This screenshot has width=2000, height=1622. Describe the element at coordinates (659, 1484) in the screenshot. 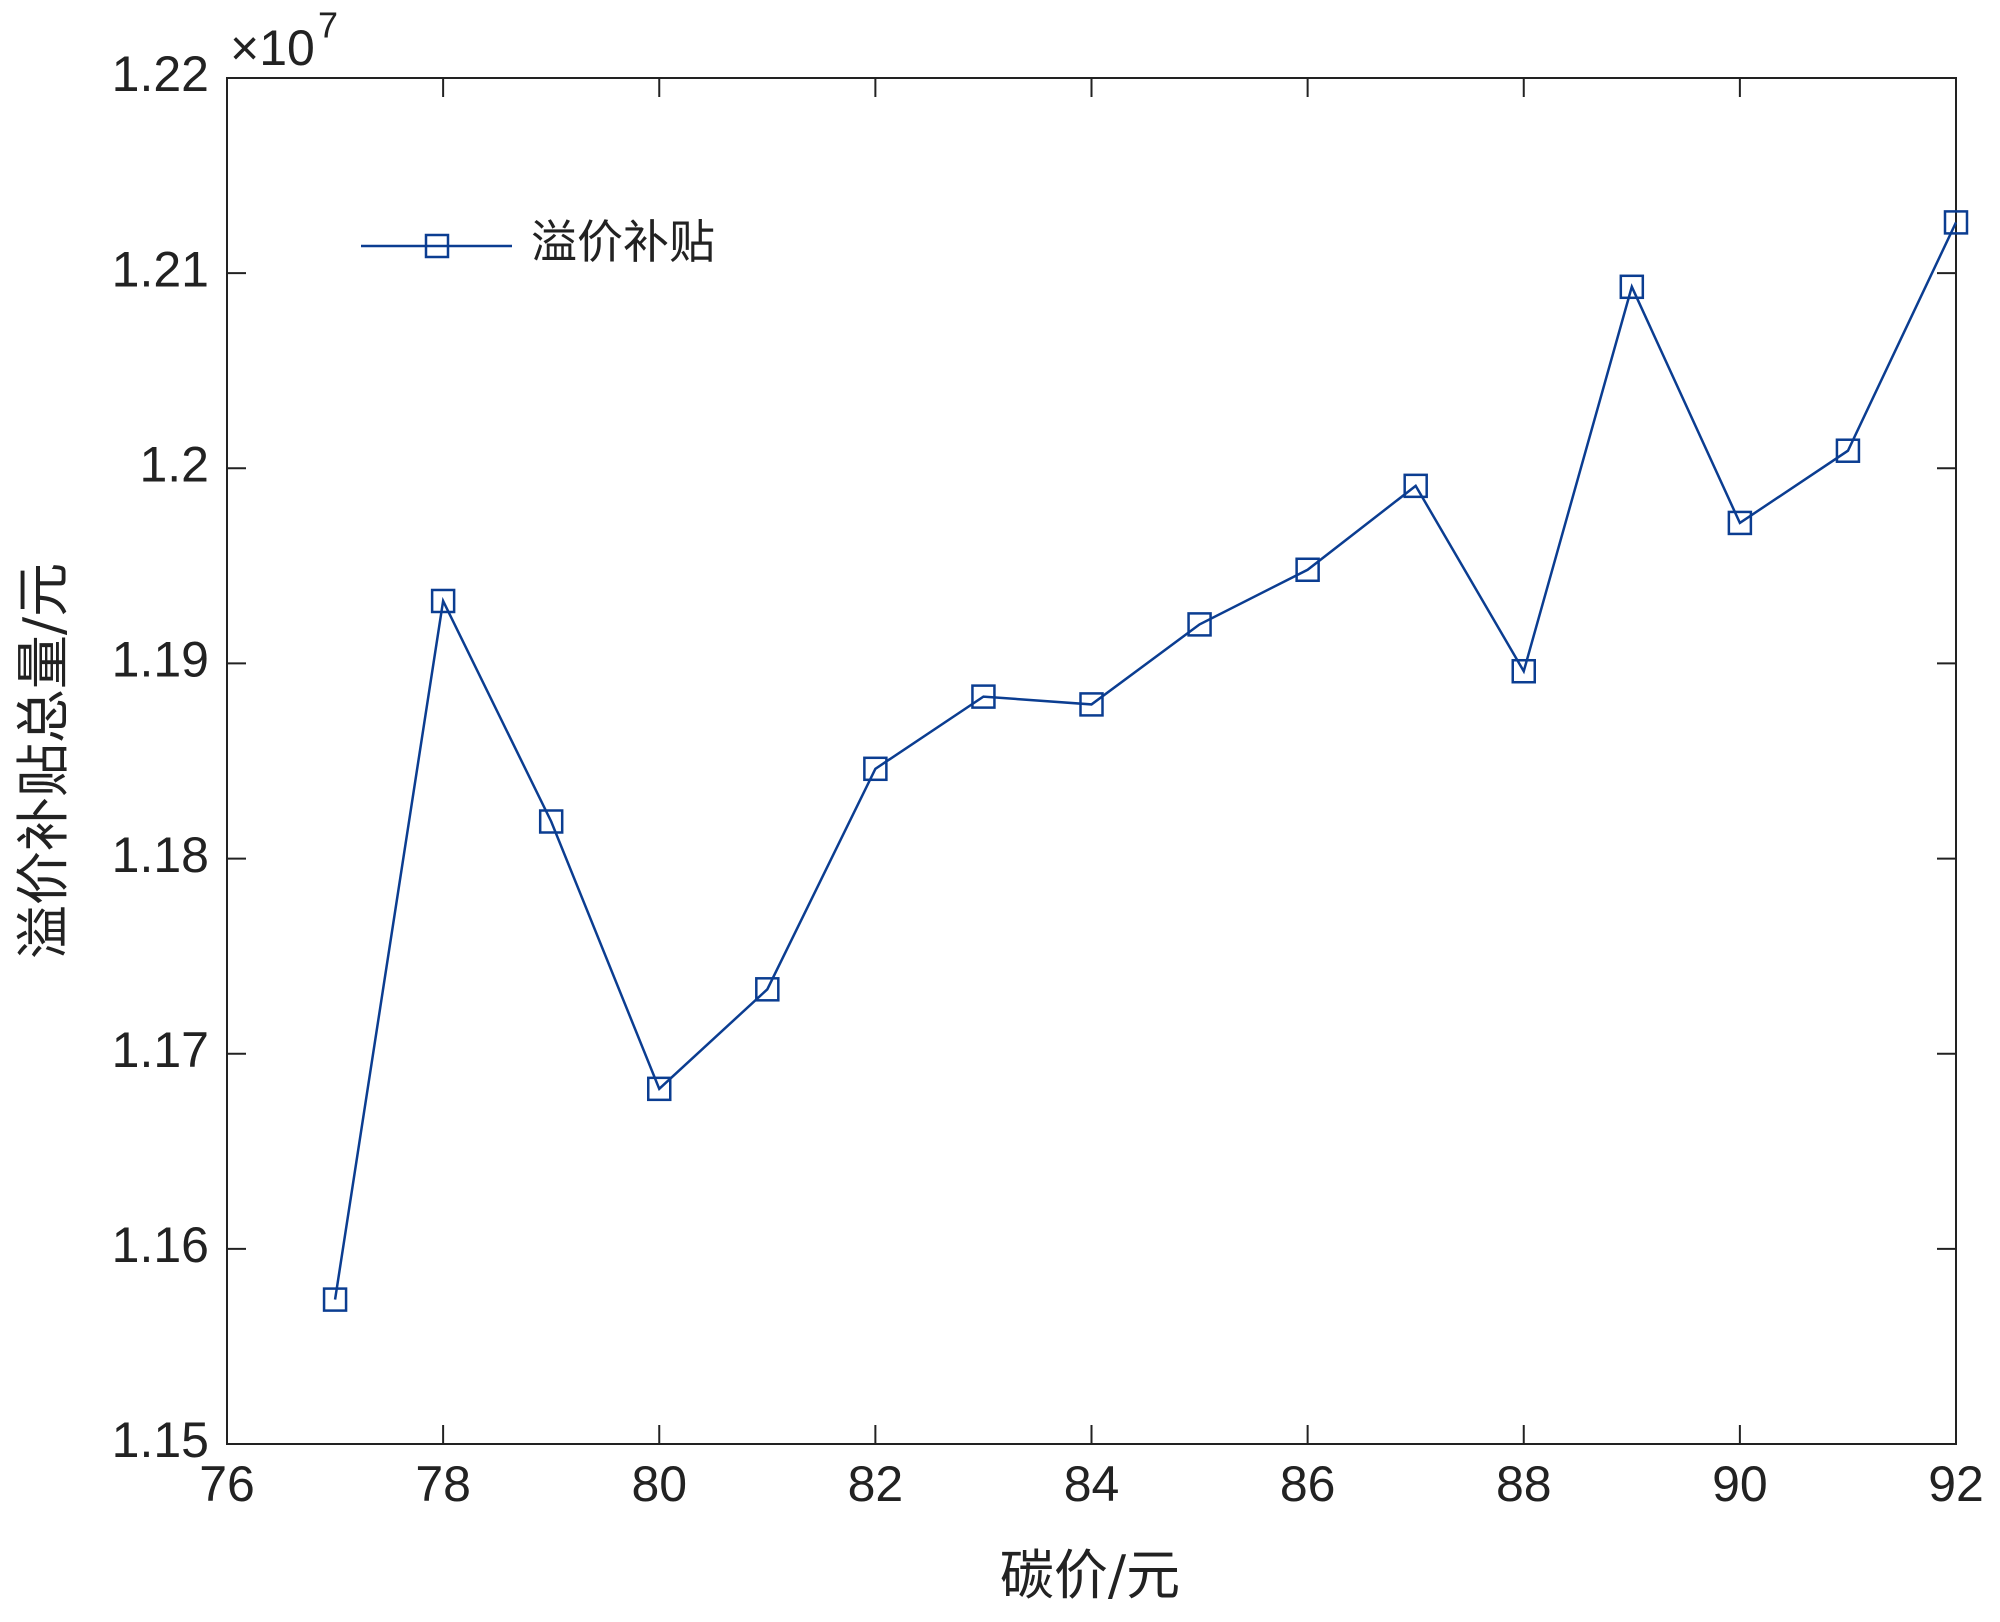

I see `x-tick-label: 80` at that location.